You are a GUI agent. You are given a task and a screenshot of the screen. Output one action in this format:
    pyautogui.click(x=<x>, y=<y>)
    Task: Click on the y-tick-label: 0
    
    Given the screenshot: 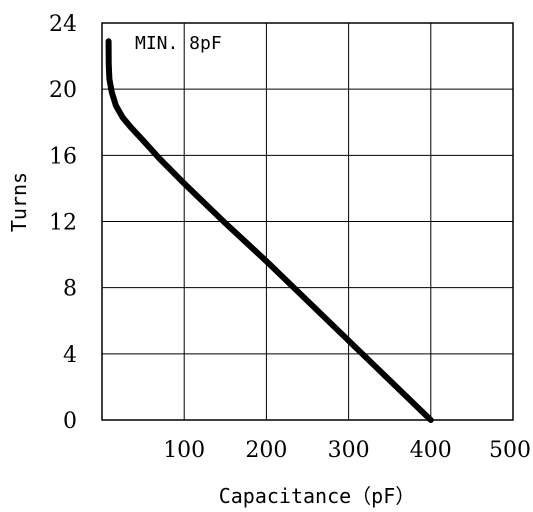 What is the action you would take?
    pyautogui.click(x=70, y=421)
    